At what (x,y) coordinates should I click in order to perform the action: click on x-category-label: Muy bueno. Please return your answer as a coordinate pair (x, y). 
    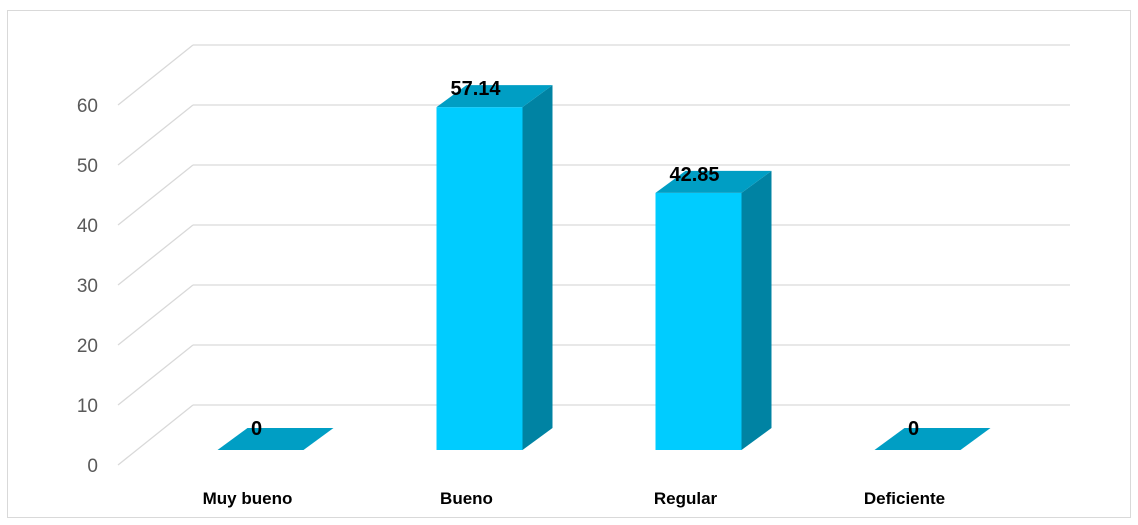
    Looking at the image, I should click on (248, 498).